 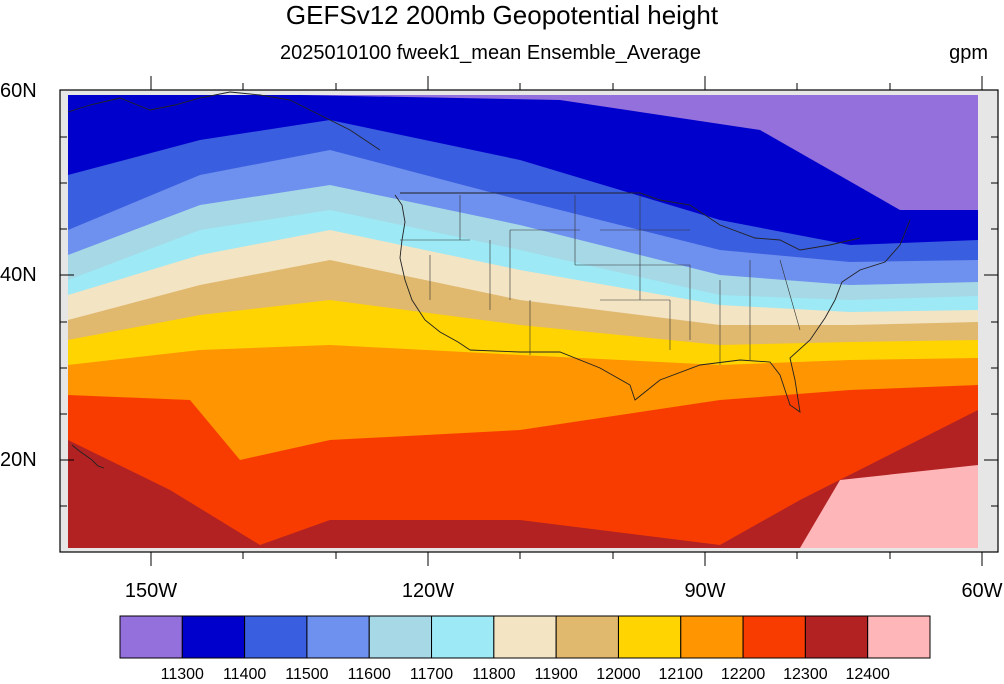 I want to click on map-subtitle: 2025010100 fweek1_mean Ensemble_Average, so click(x=491, y=53).